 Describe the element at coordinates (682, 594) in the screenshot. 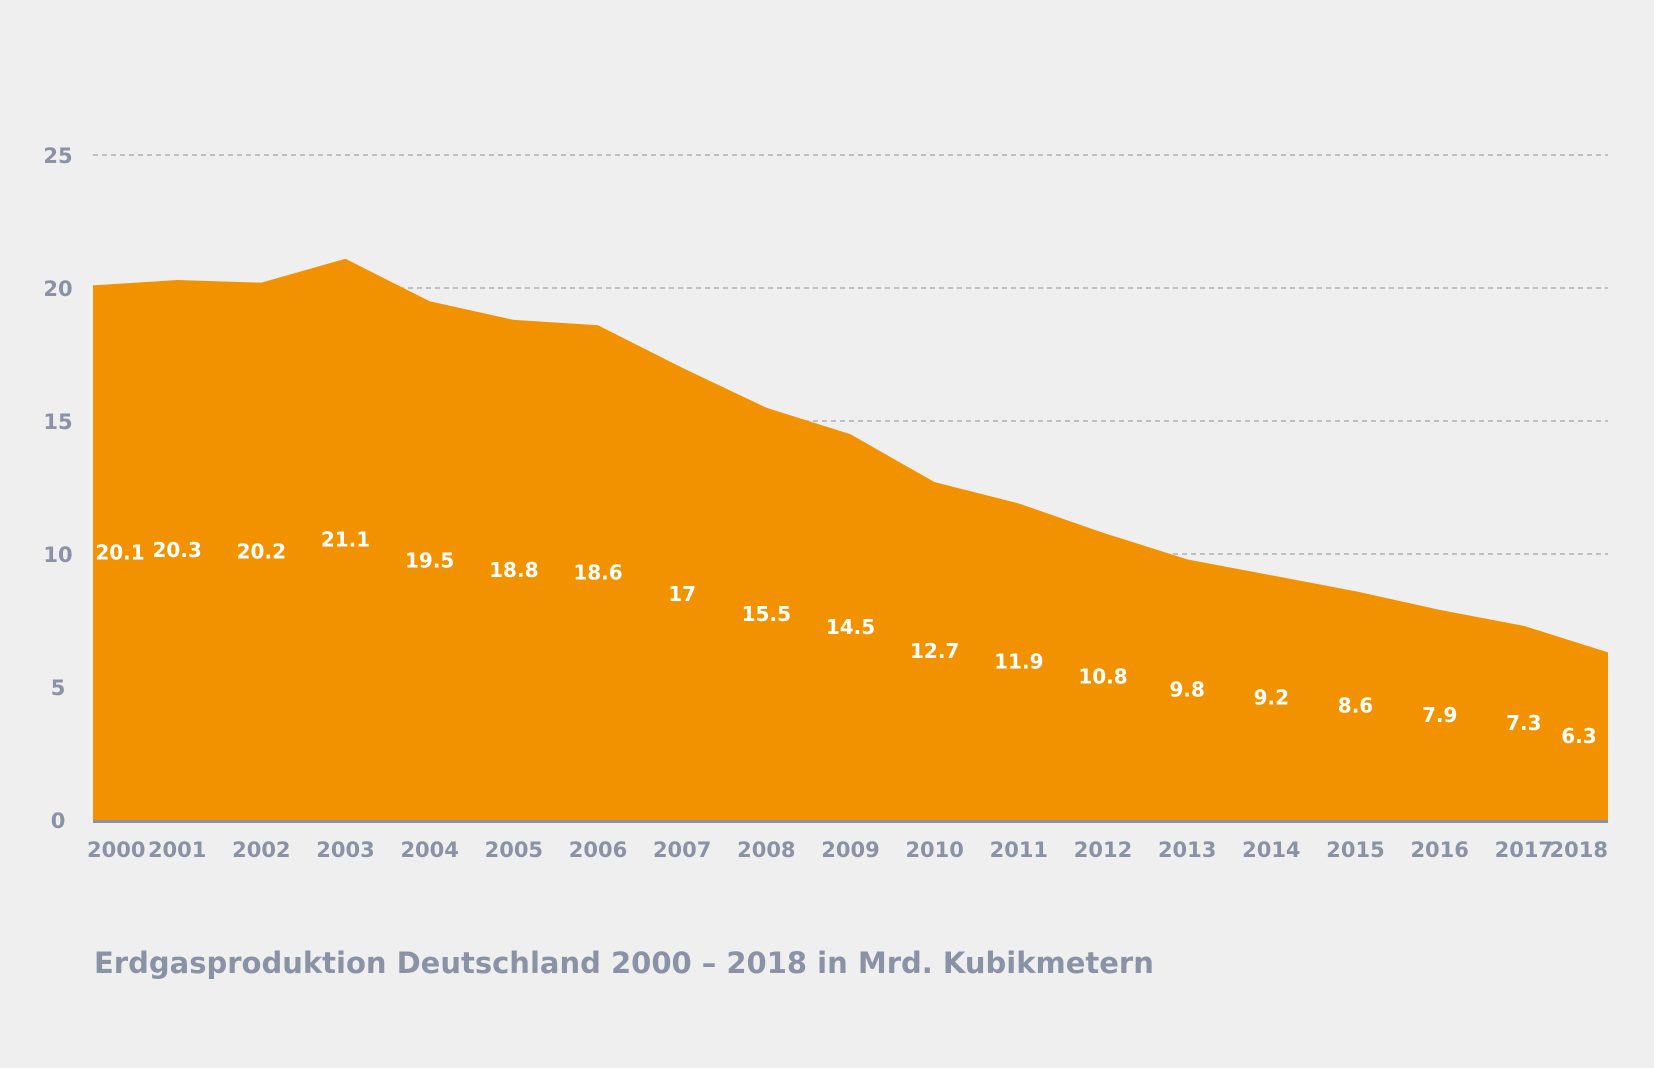

I see `data-label: 17` at that location.